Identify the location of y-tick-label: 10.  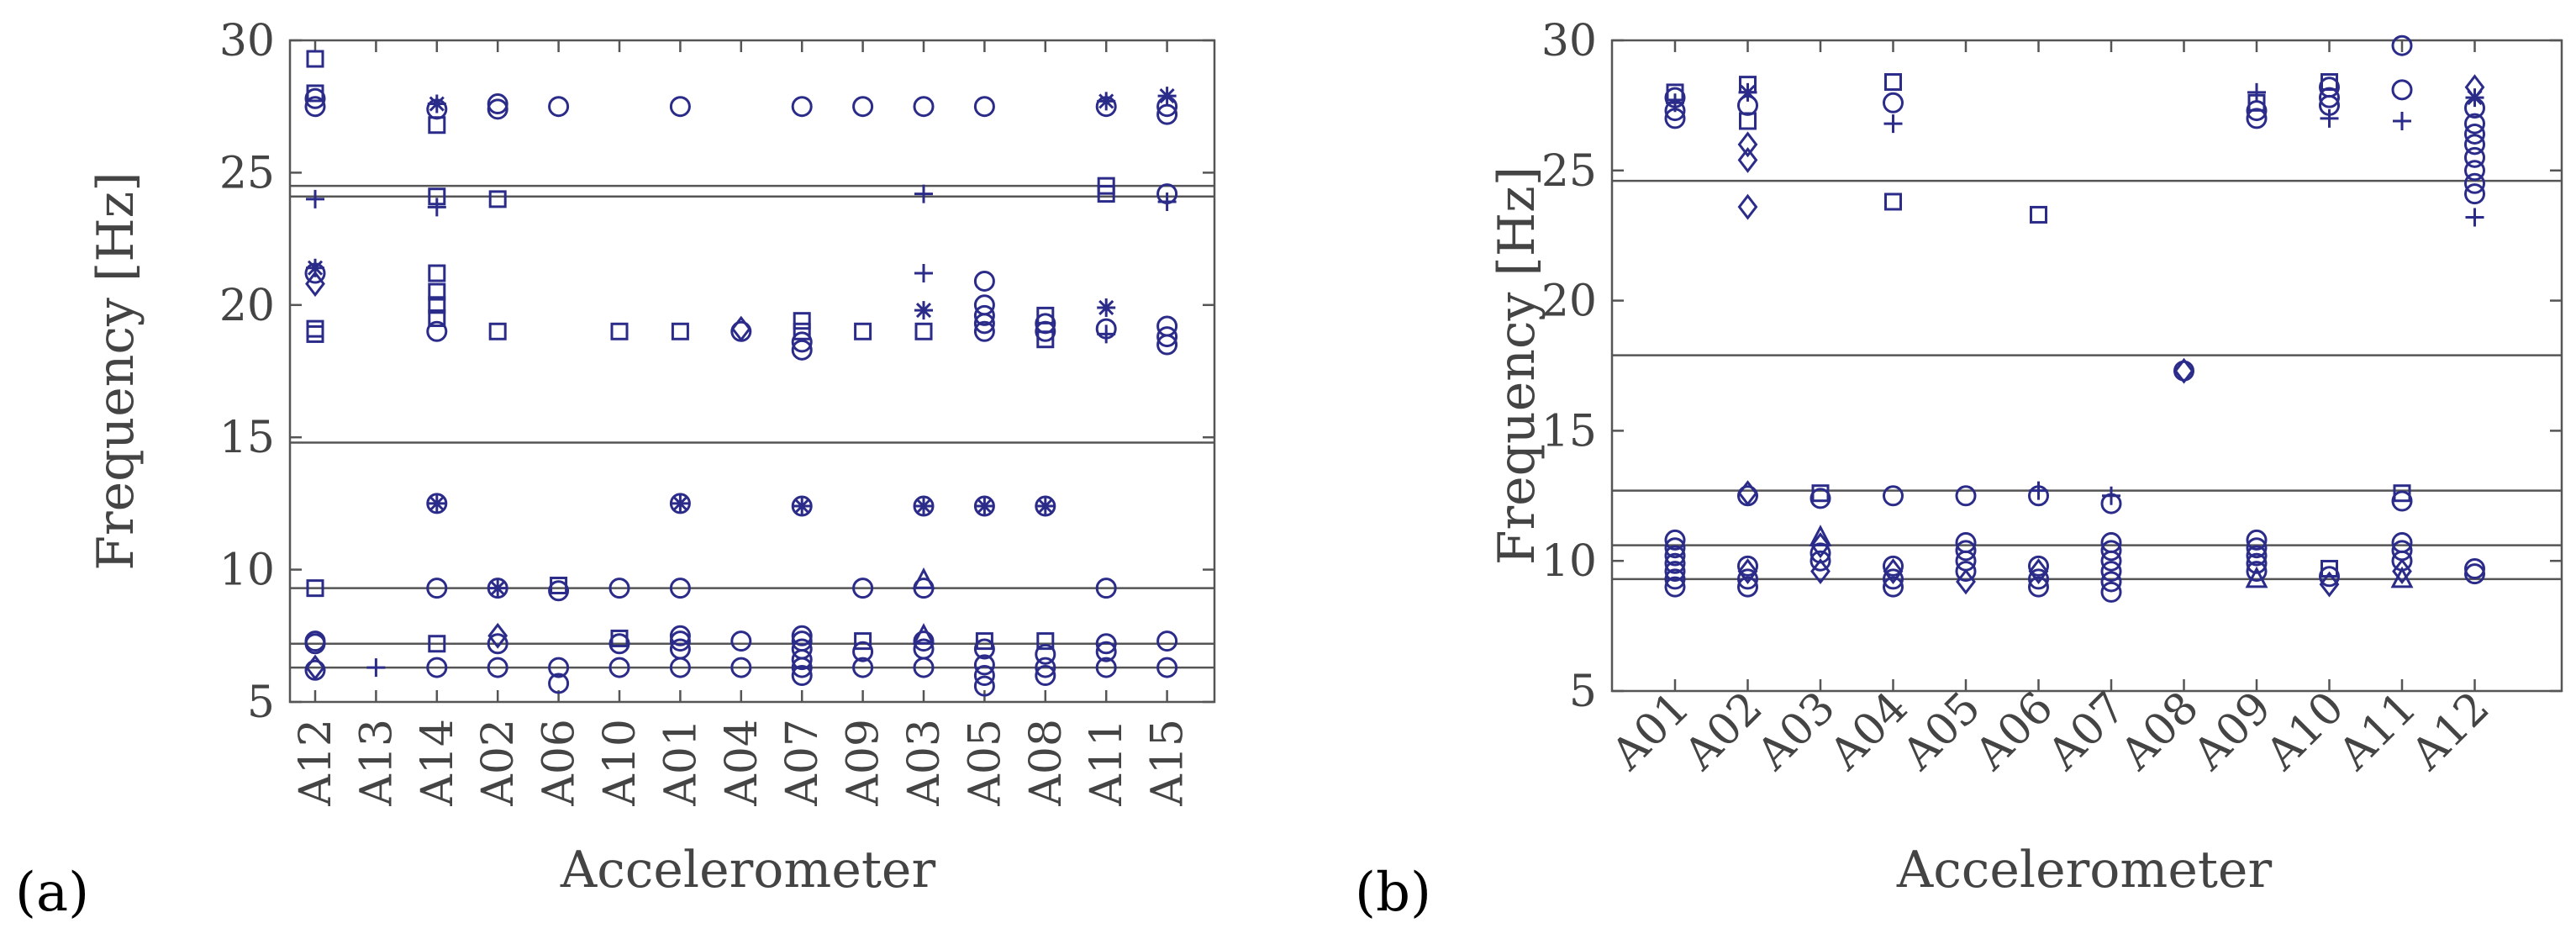
(247, 571).